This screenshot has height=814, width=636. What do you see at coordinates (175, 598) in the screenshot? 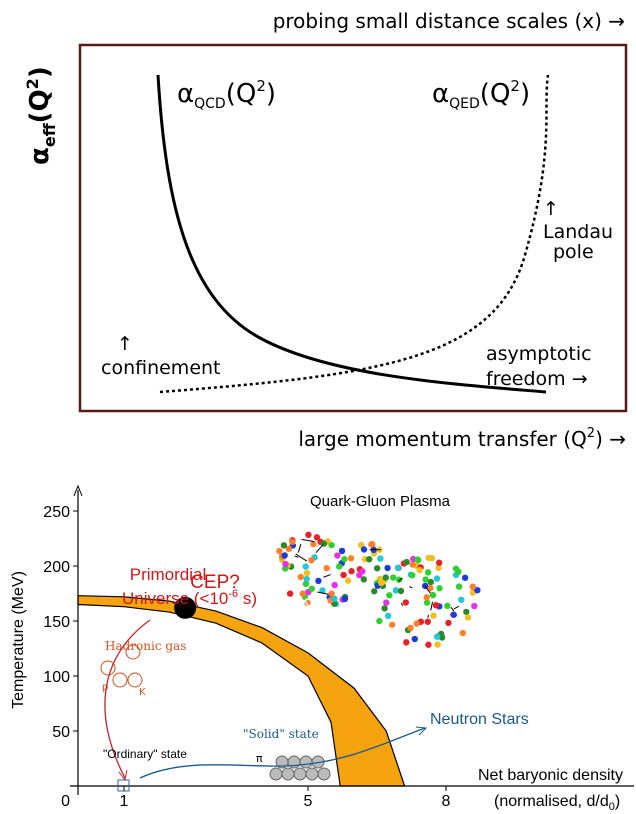
I see `primordial-part: Universe (<10` at bounding box center [175, 598].